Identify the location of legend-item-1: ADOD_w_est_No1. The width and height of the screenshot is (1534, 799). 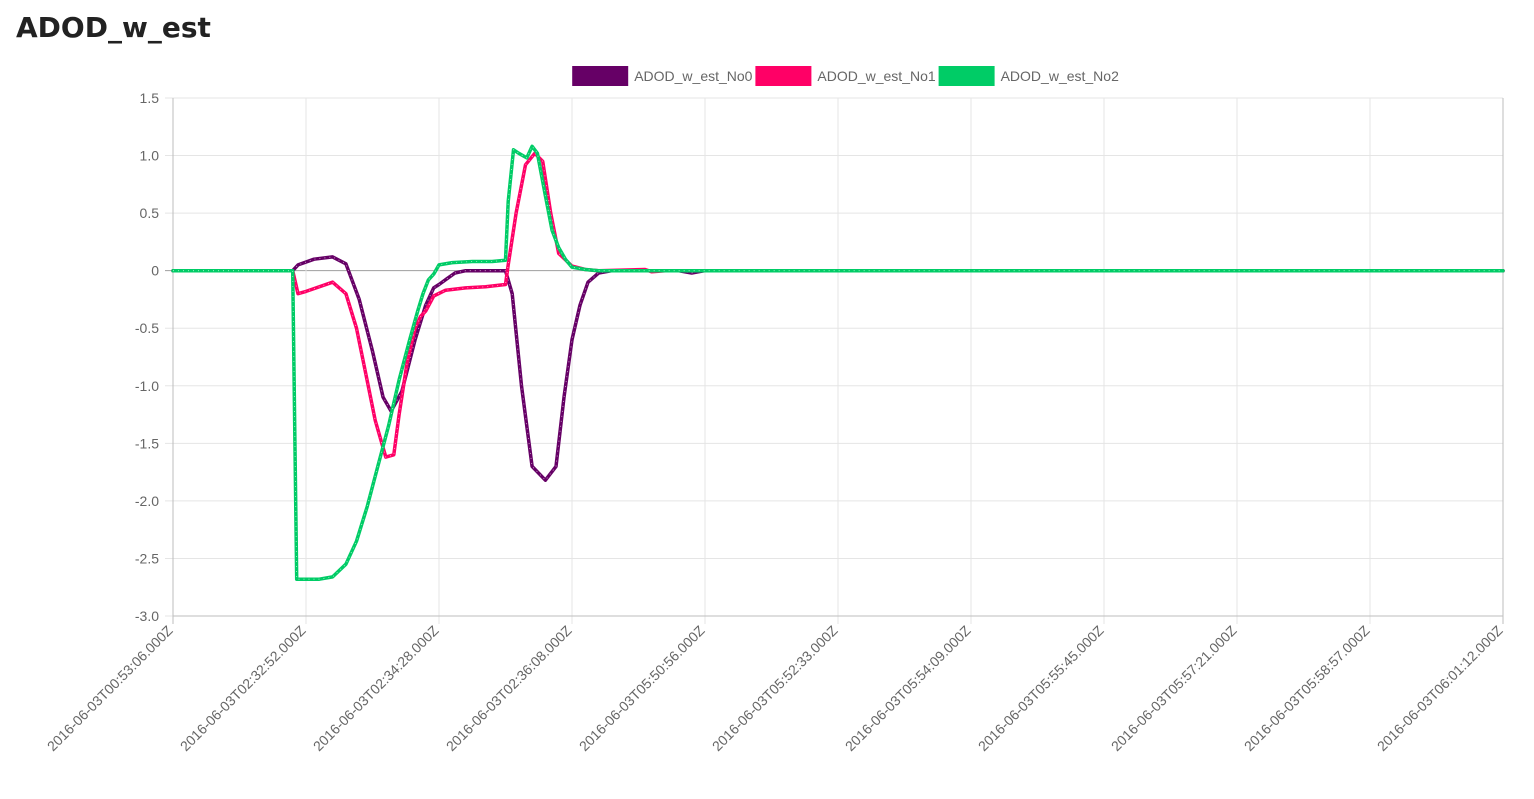
(845, 76).